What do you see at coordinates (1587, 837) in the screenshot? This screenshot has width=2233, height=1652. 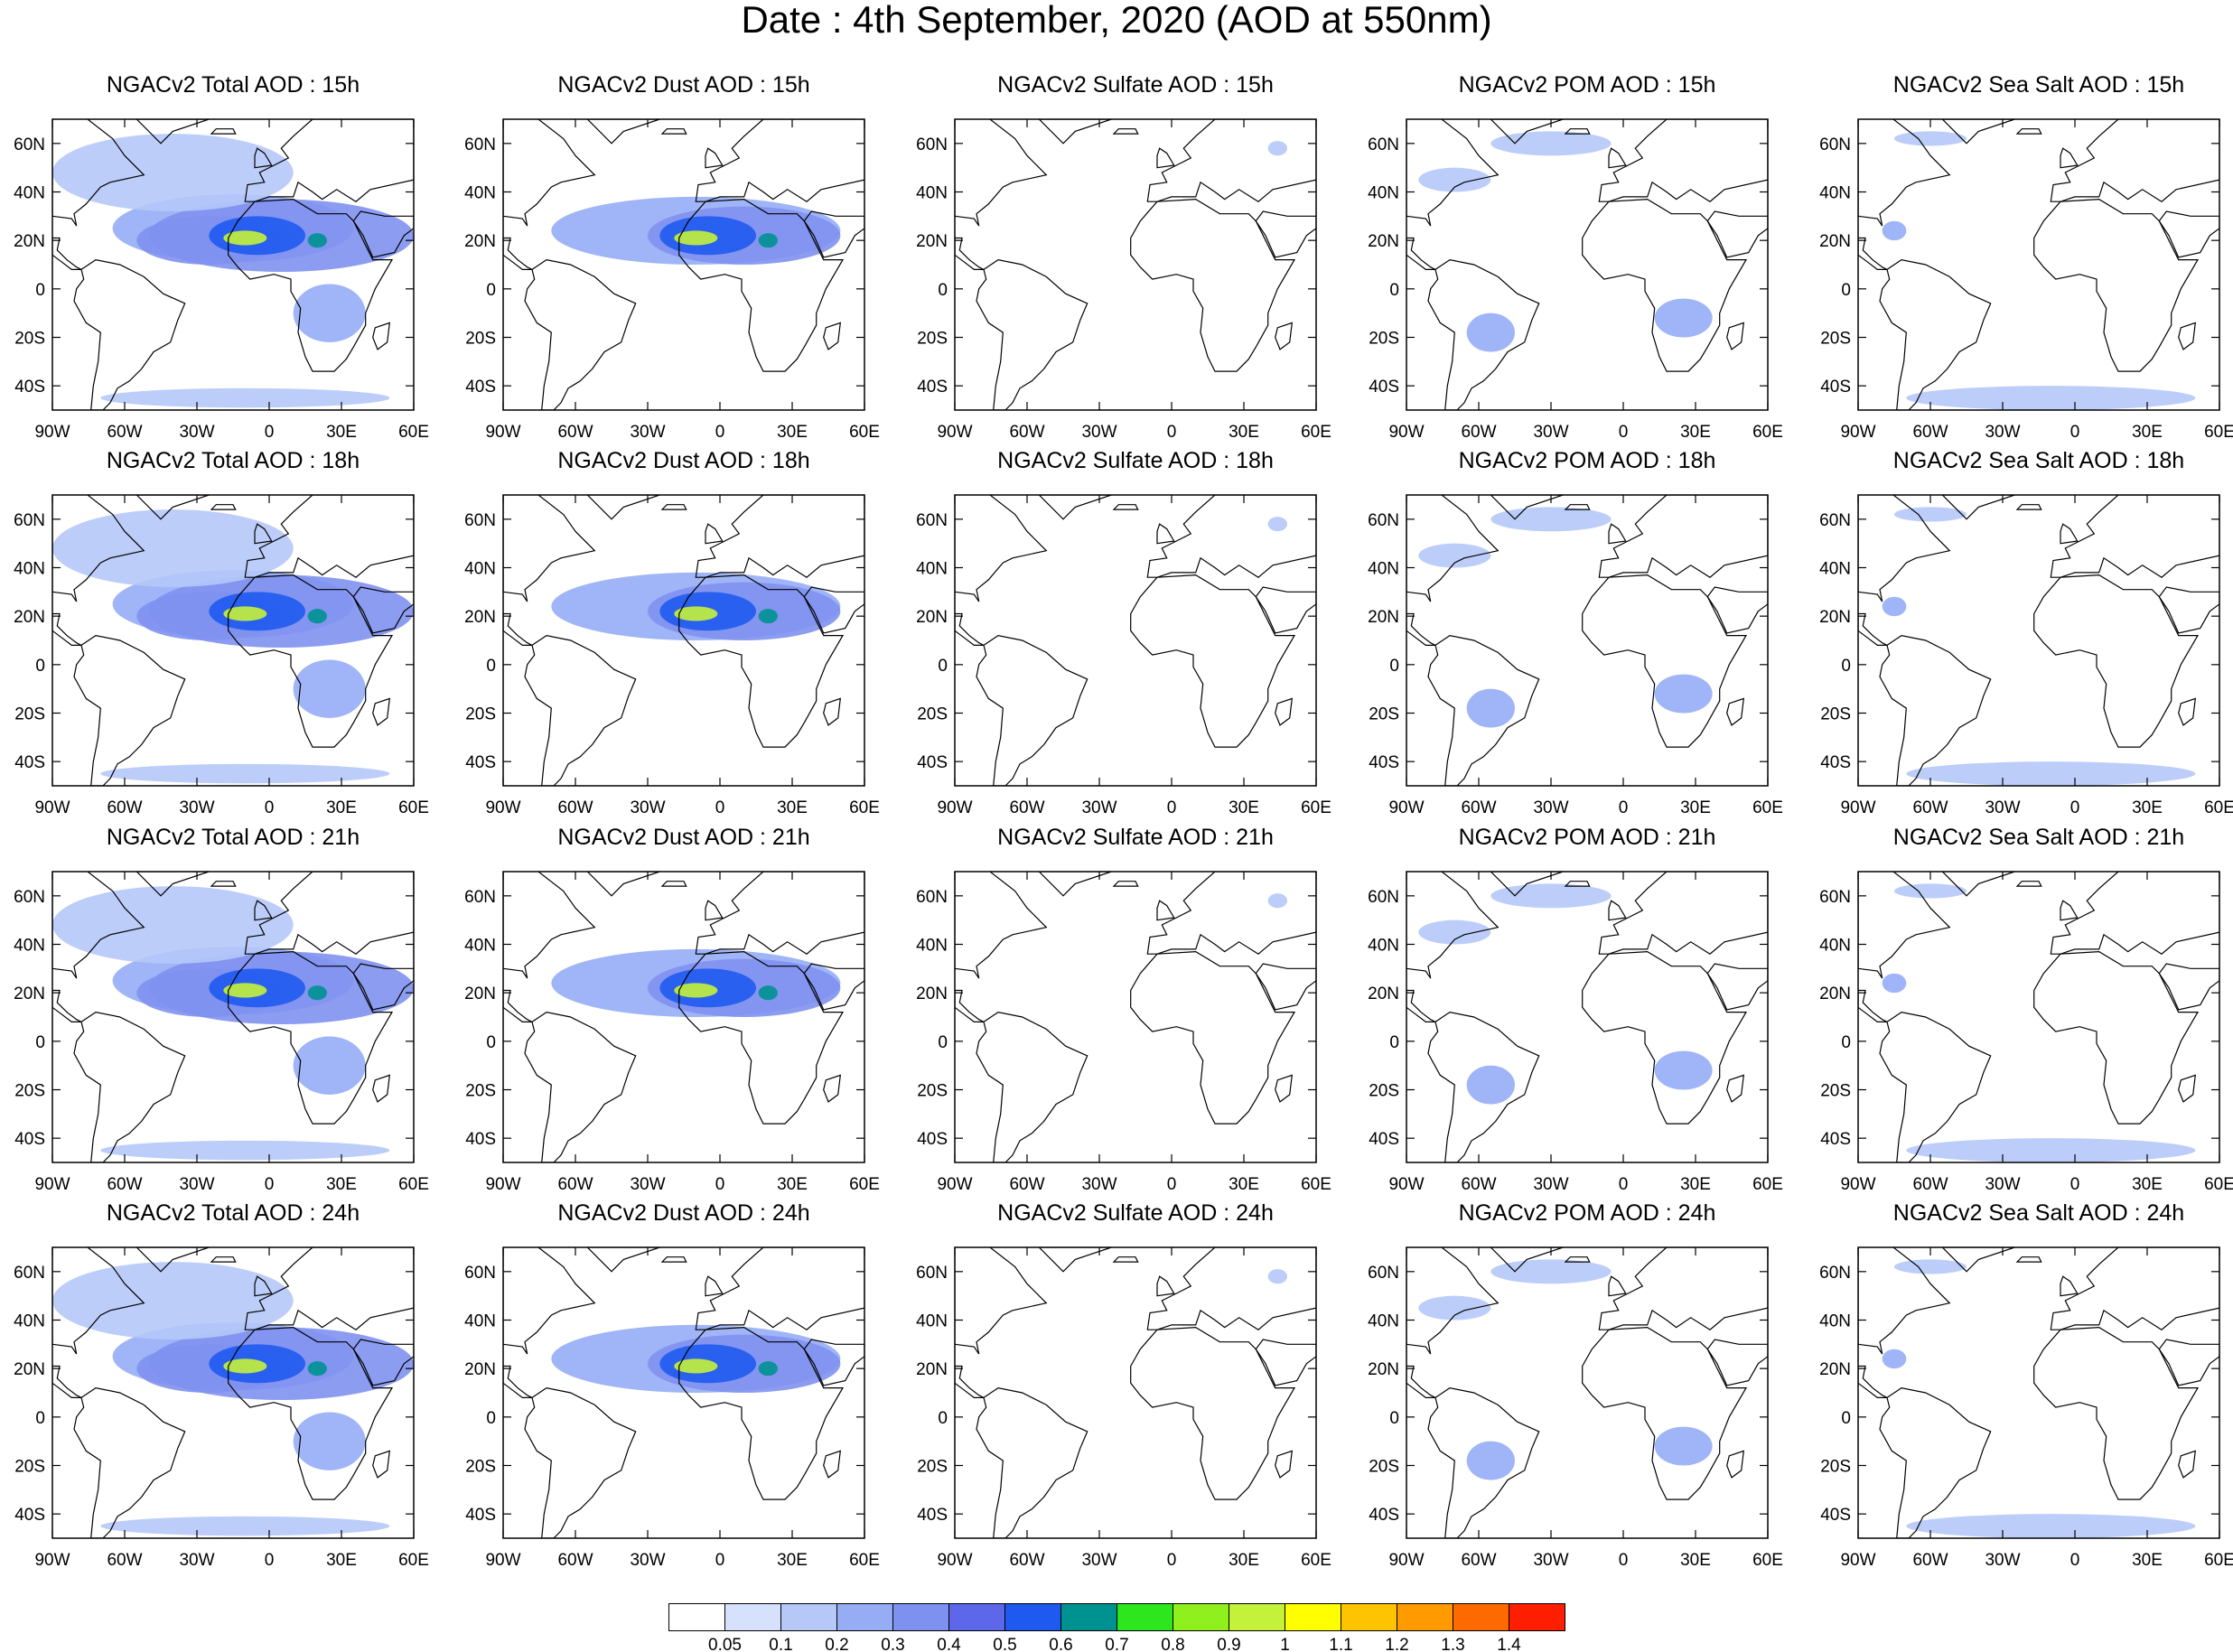 I see `panel-title: NGACv2 POM AOD : 21h` at bounding box center [1587, 837].